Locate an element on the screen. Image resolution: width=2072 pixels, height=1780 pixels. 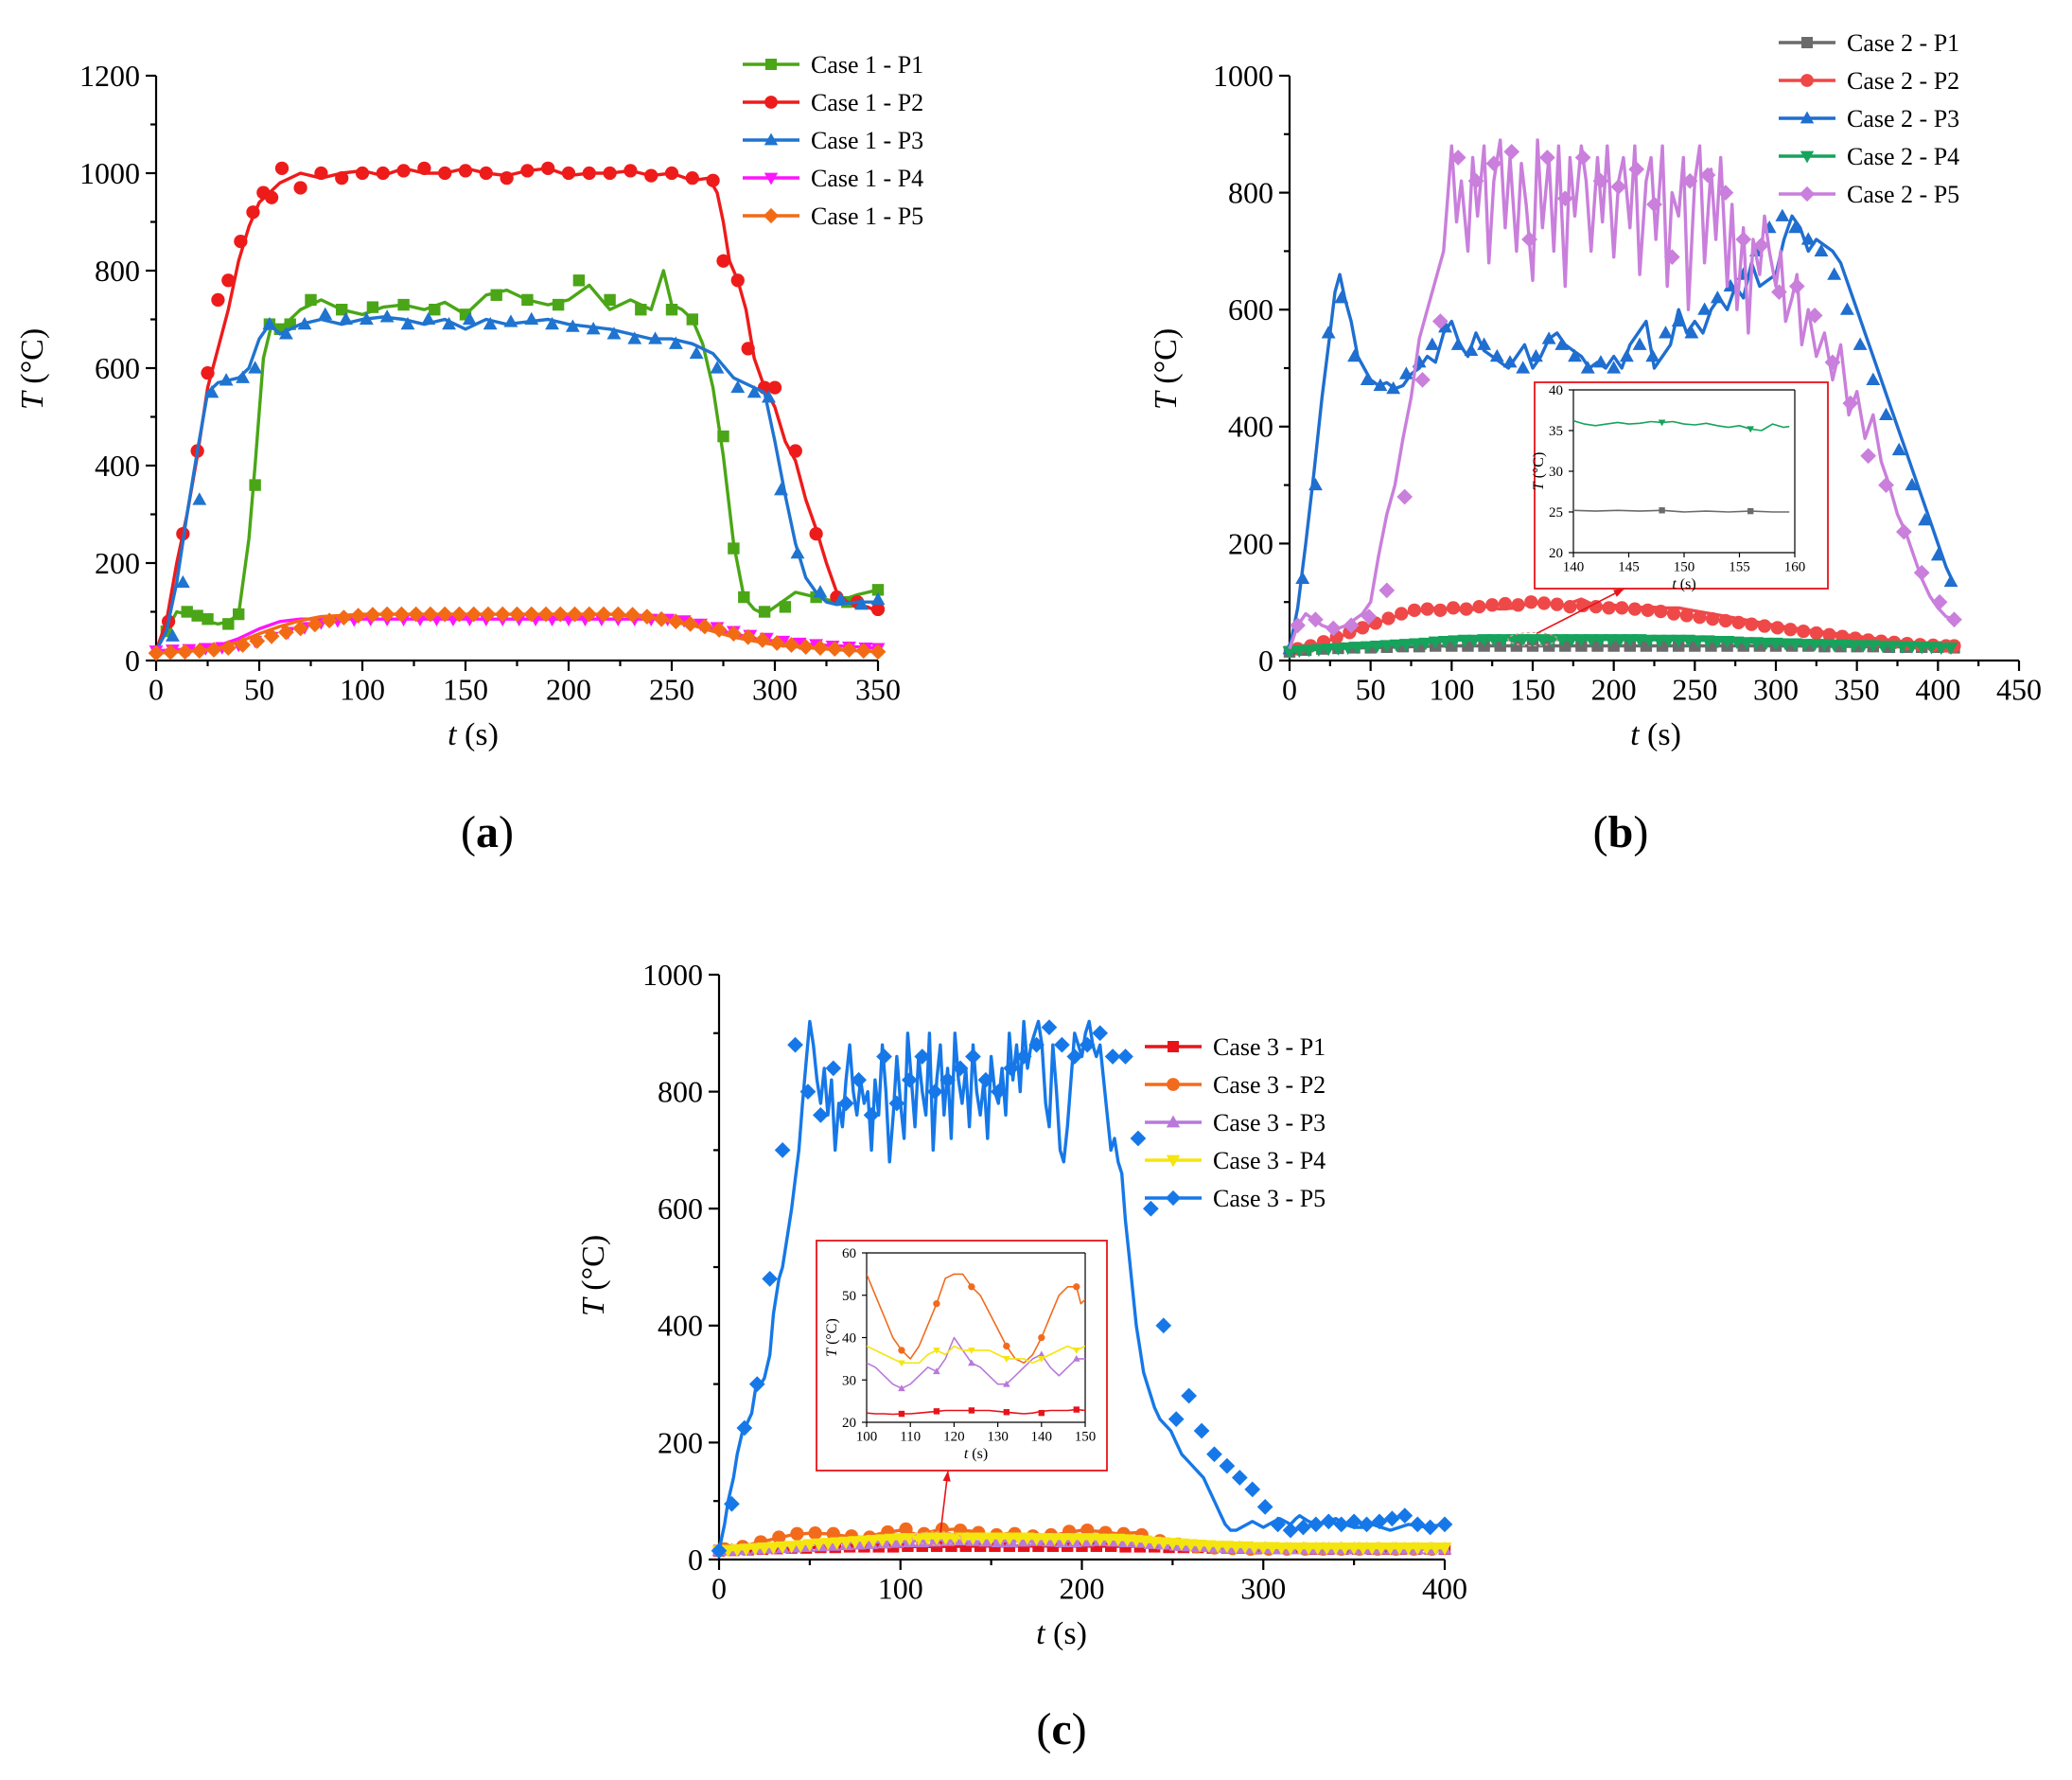
panel-b-inset-y-tick-label: 35 is located at coordinates (1556, 432).